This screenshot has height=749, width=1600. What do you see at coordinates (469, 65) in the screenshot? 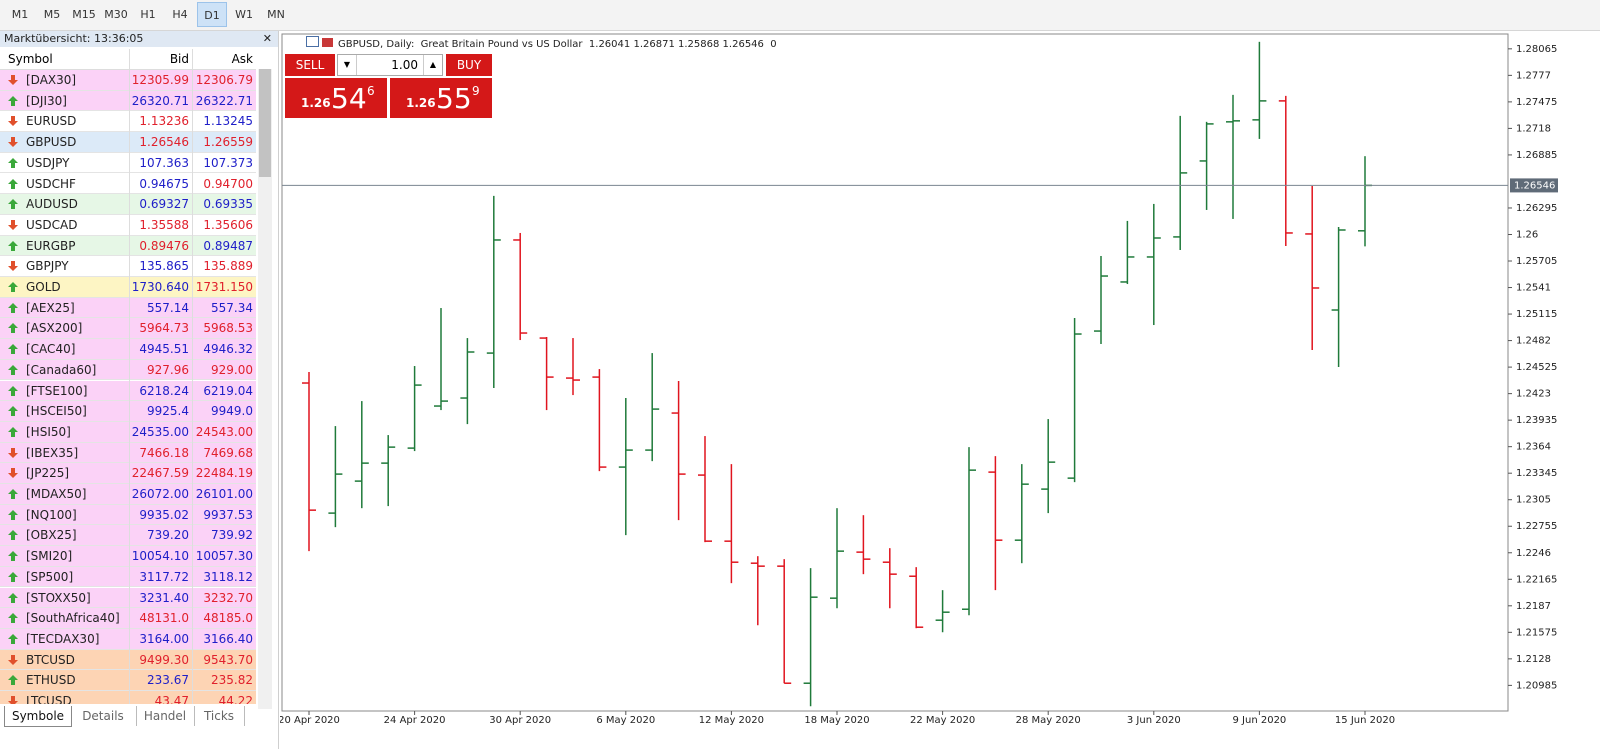
I see `buy-button: BUY` at bounding box center [469, 65].